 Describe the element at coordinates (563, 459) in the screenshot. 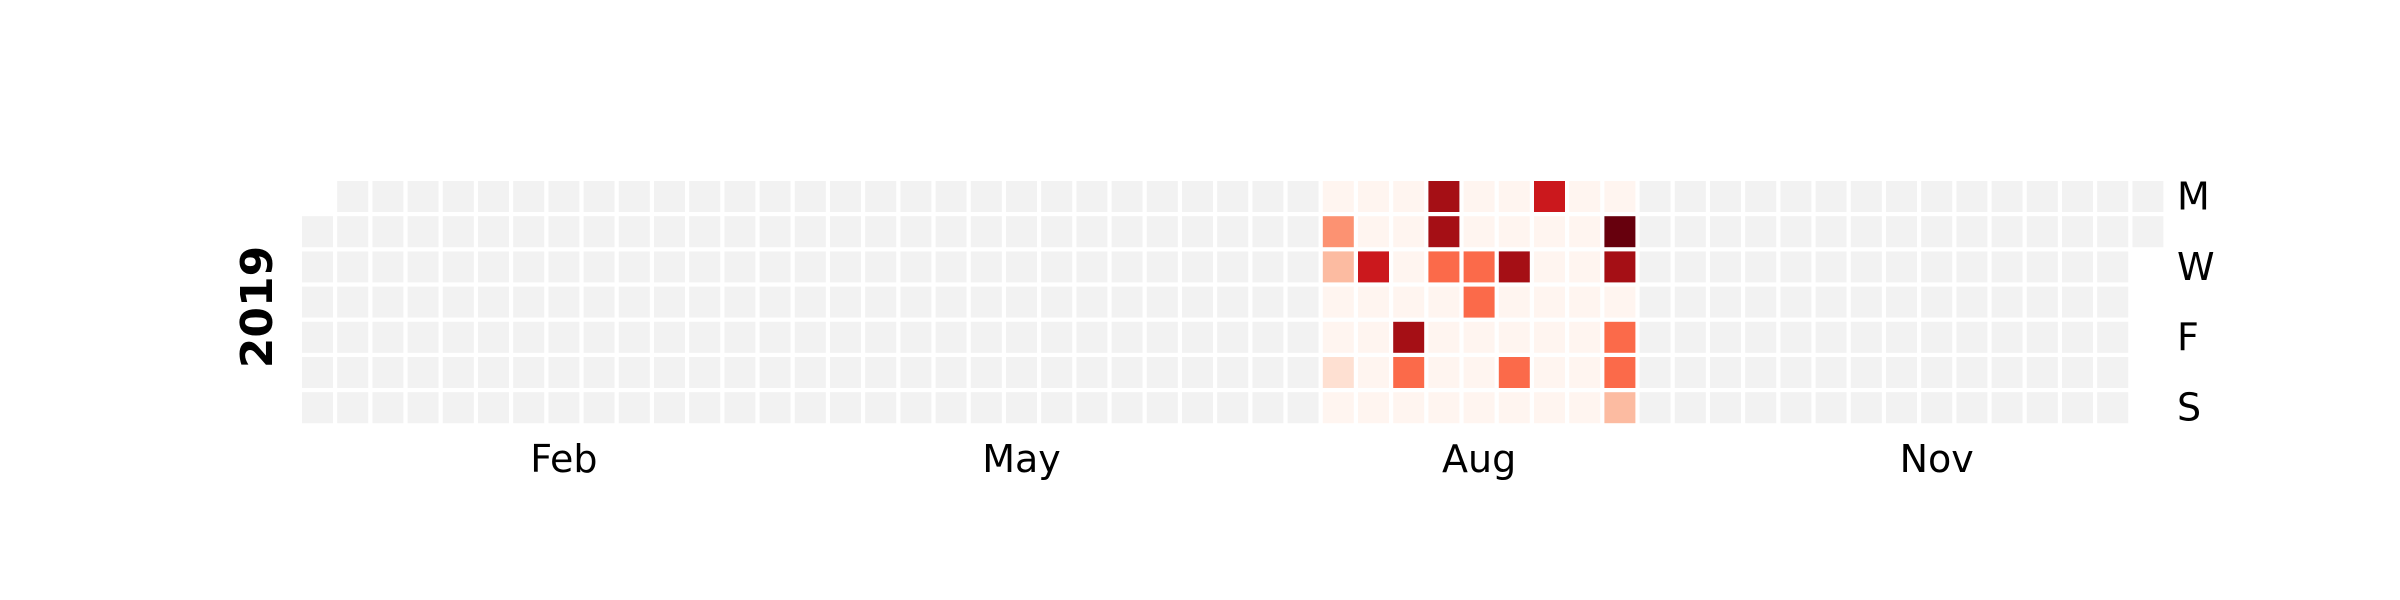

I see `month-label: Feb` at that location.